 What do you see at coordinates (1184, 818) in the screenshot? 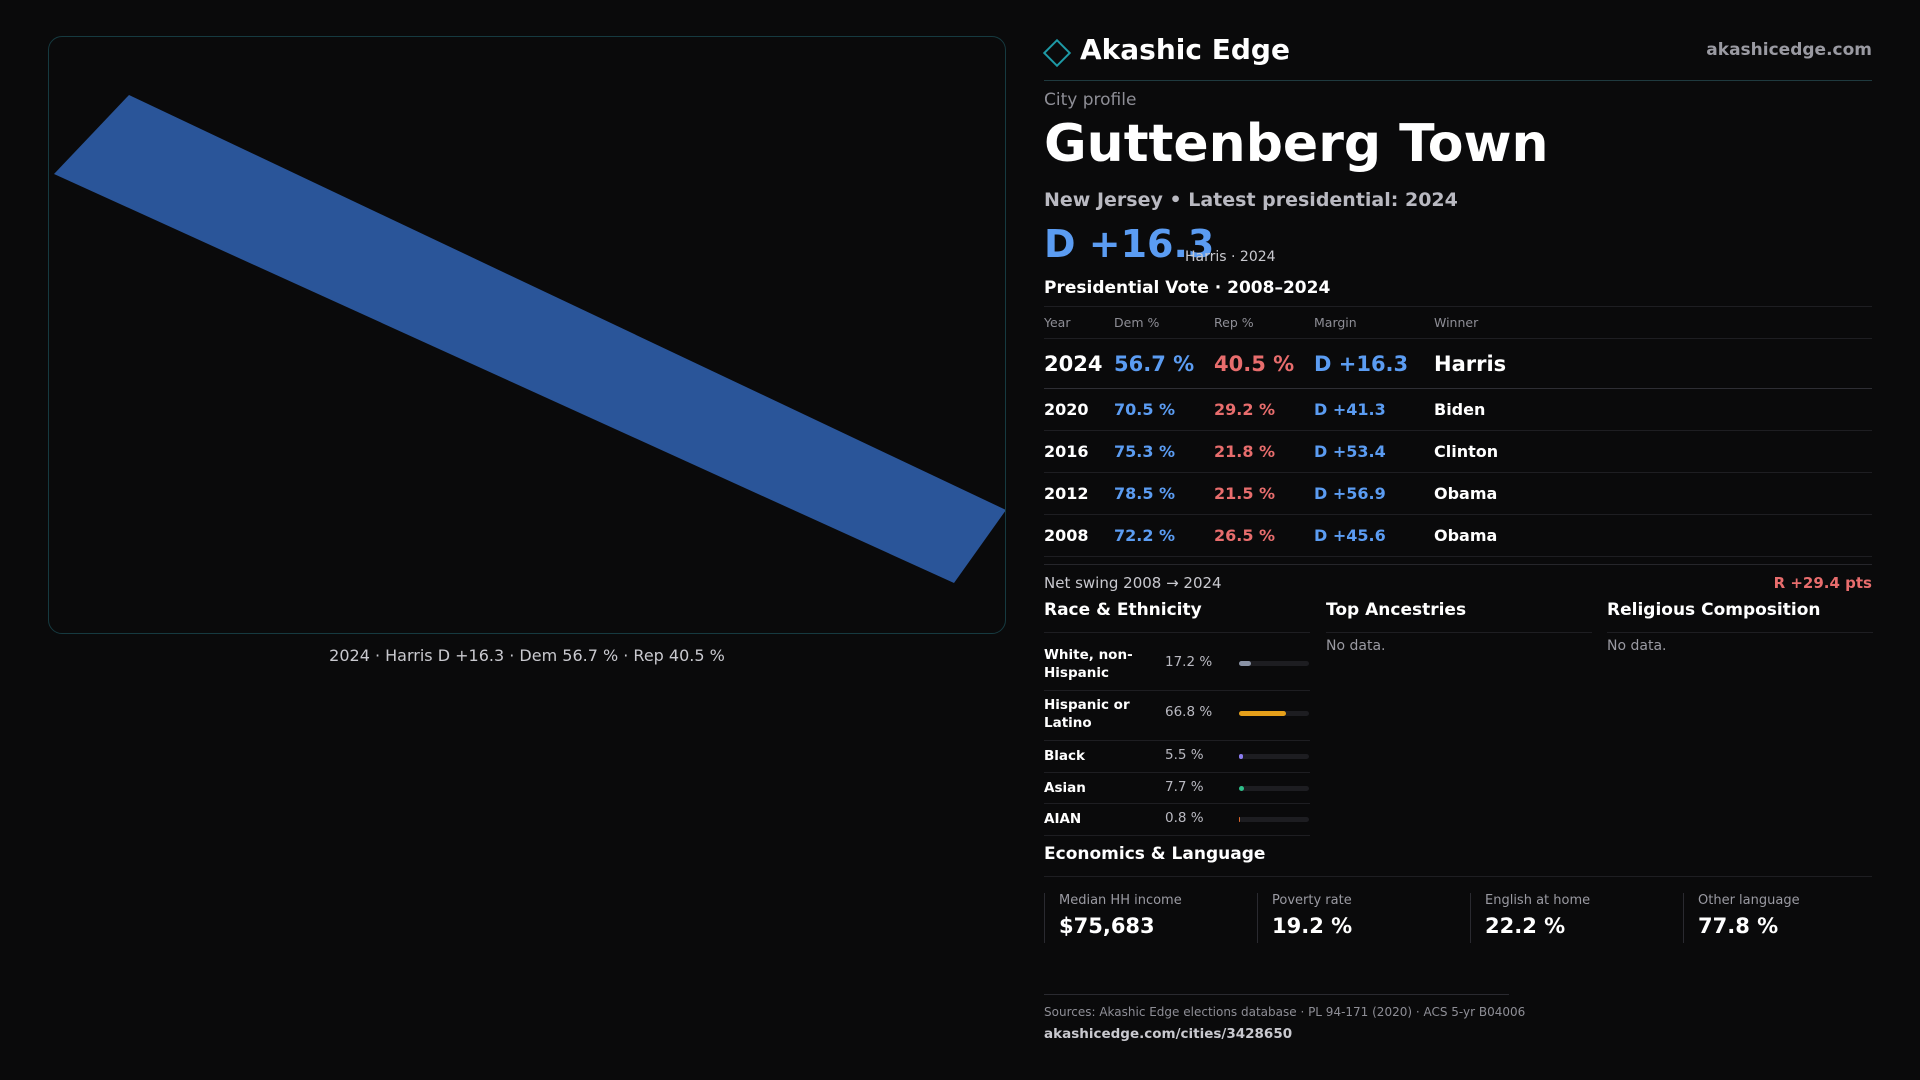
I see `race-pct: 0.8 %` at bounding box center [1184, 818].